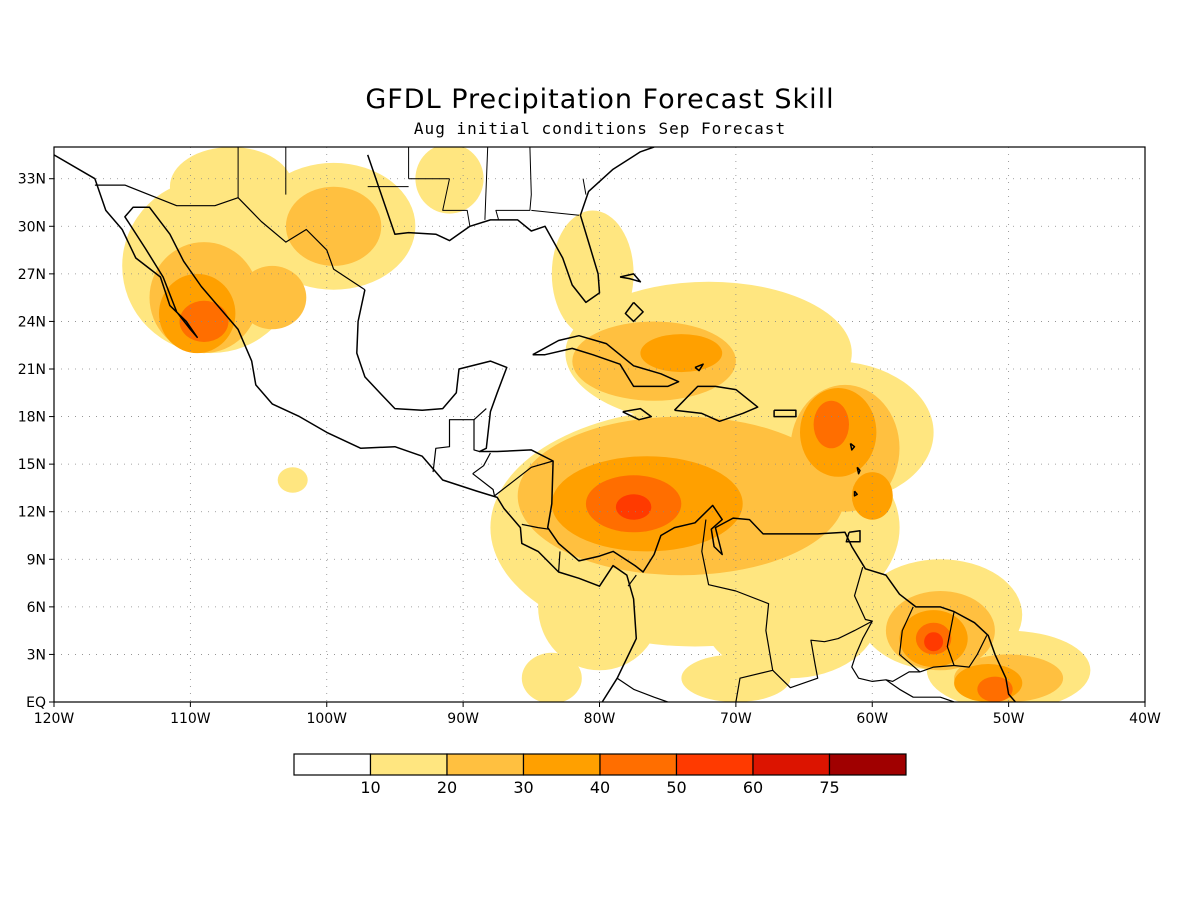 The image size is (1200, 900). What do you see at coordinates (736, 719) in the screenshot?
I see `x-tick-label: 70W` at bounding box center [736, 719].